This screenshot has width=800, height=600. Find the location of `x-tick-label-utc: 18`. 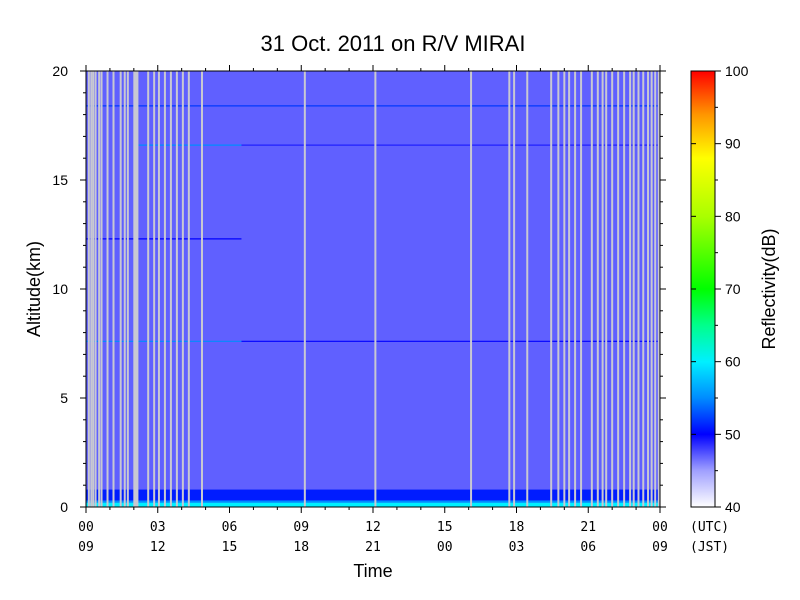

x-tick-label-utc: 18 is located at coordinates (517, 527).